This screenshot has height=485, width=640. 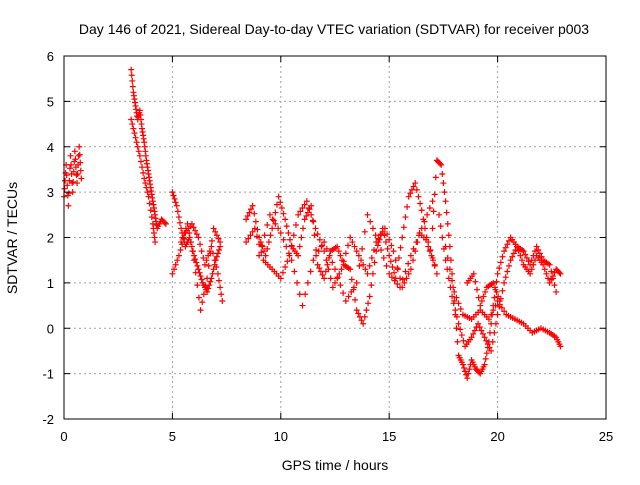 What do you see at coordinates (50, 238) in the screenshot?
I see `y-tick-label: 2` at bounding box center [50, 238].